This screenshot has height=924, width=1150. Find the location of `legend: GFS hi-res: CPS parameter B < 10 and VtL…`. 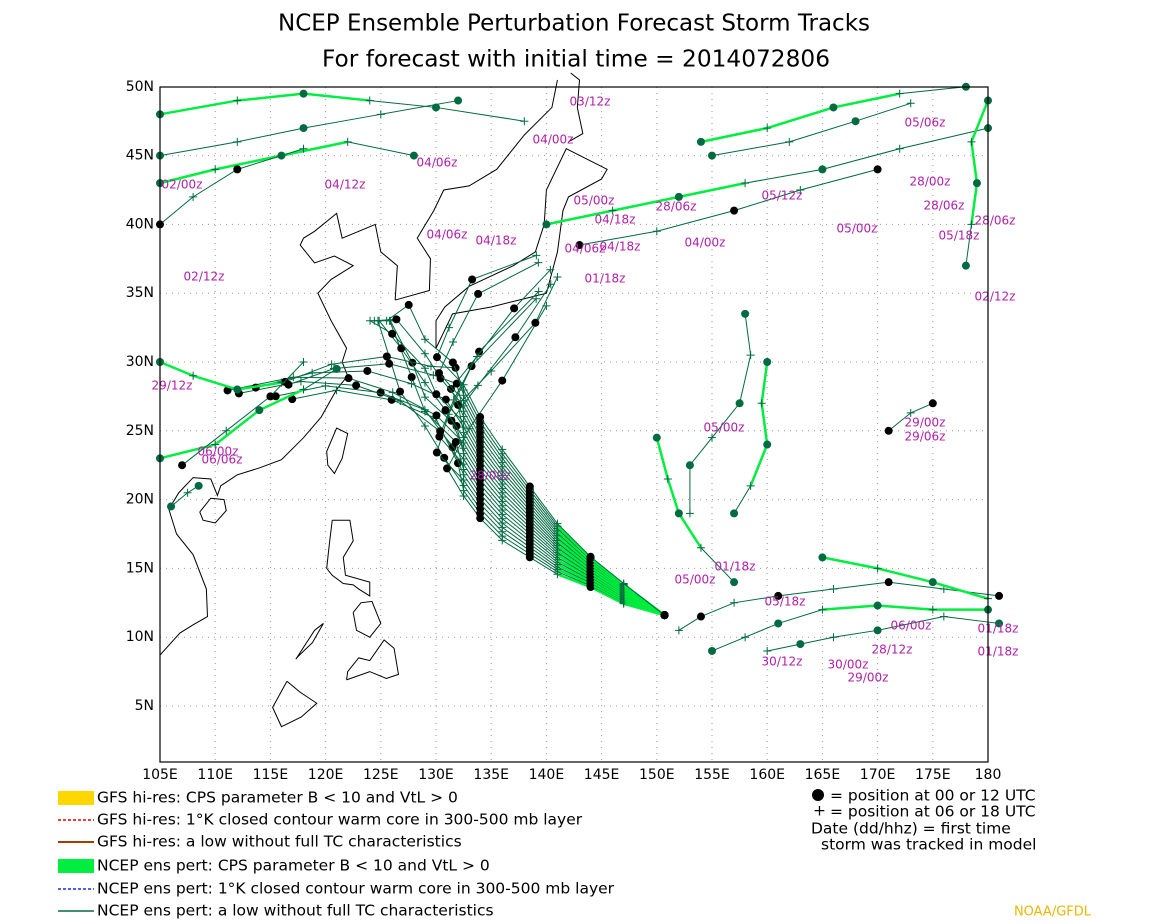

legend: GFS hi-res: CPS parameter B < 10 and VtL… is located at coordinates (547, 853).